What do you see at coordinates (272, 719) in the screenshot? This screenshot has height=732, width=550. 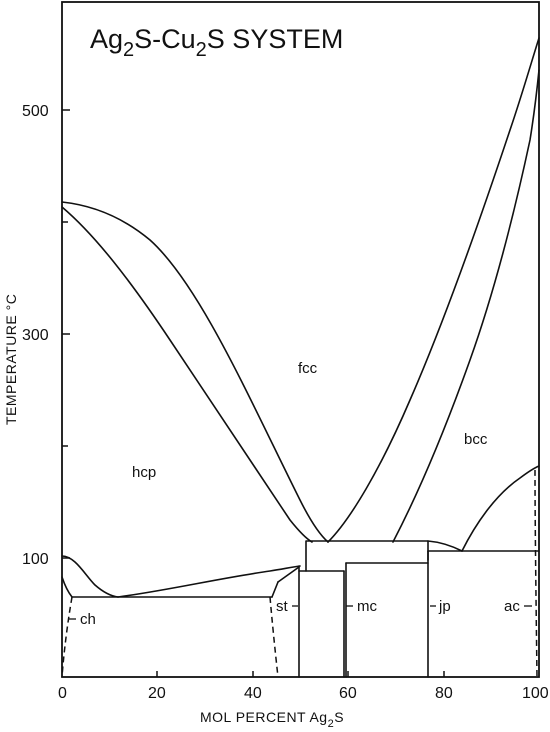 I see `x-axis-label: MOL PERCENT Ag2S` at bounding box center [272, 719].